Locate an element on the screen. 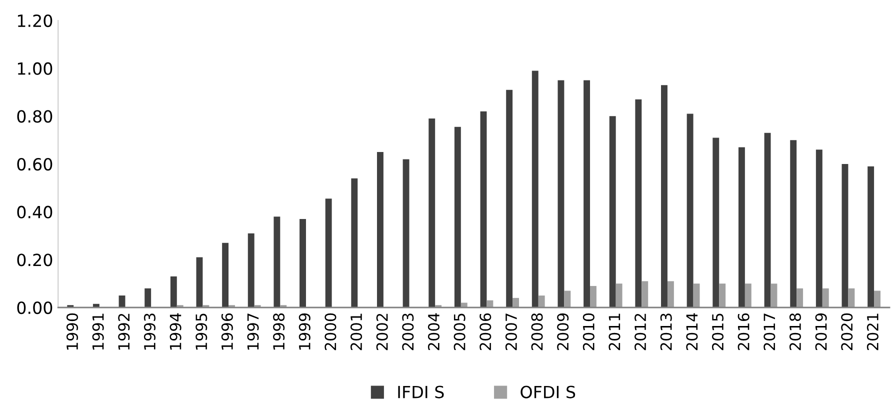  y-tick-label: 0.20 is located at coordinates (34, 260).